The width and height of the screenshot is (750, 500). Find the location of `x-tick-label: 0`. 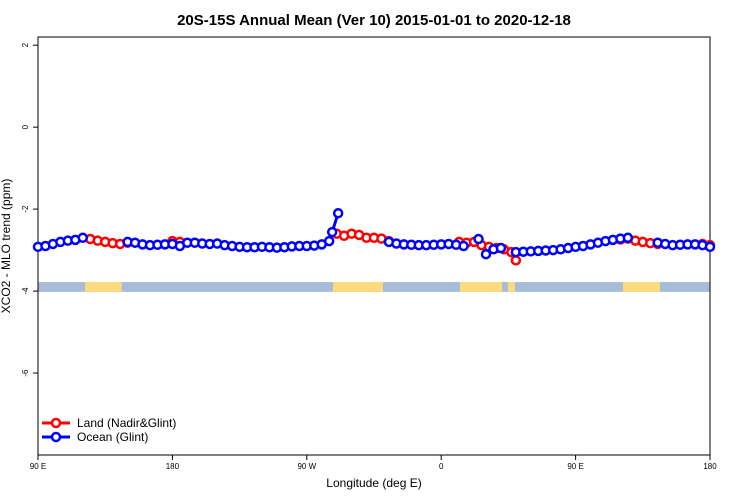

x-tick-label: 0 is located at coordinates (441, 466).